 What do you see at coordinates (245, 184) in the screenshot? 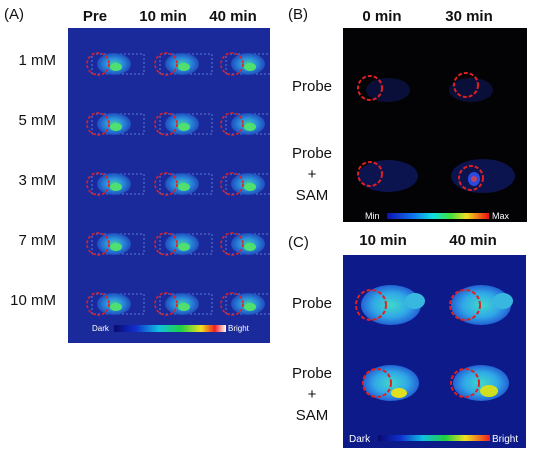
I see `panel-a-scan-r3-c3` at bounding box center [245, 184].